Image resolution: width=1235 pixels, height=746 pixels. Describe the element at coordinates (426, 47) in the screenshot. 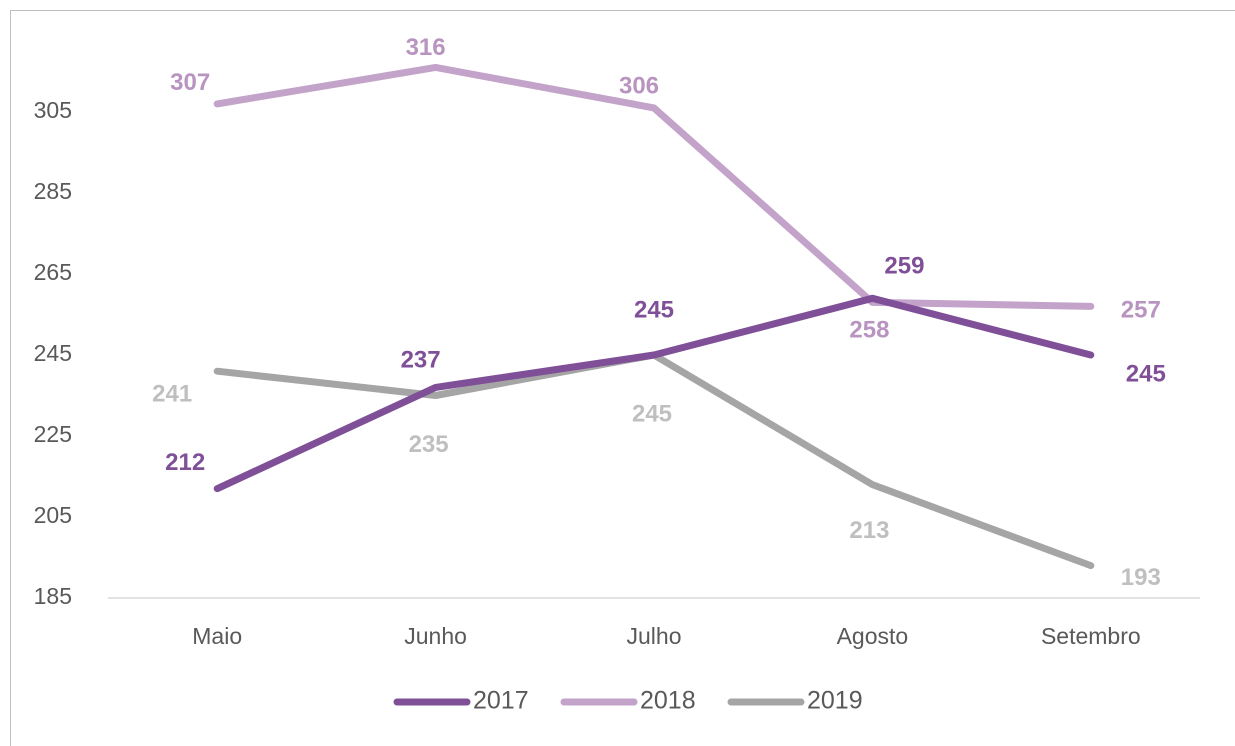

I see `data-label: 316` at that location.